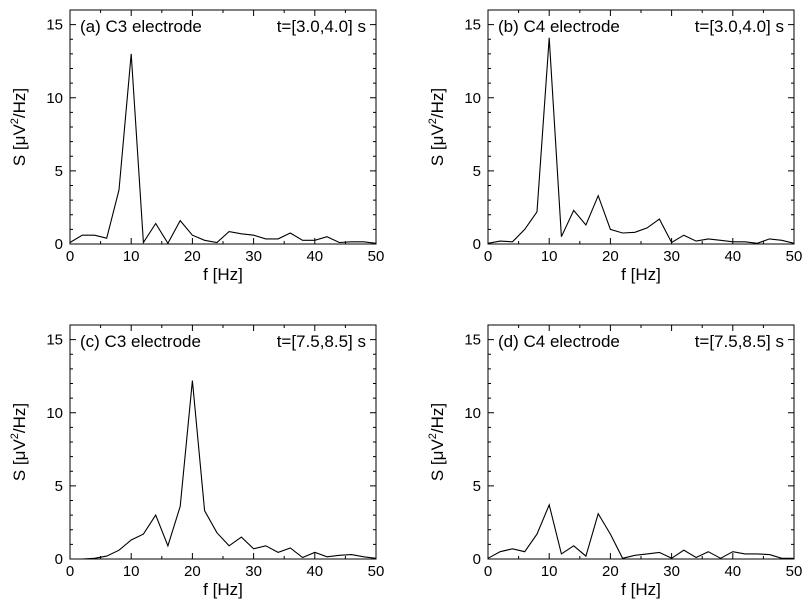 This screenshot has width=804, height=607. What do you see at coordinates (559, 341) in the screenshot?
I see `panel-label: (d) C4 electrode` at bounding box center [559, 341].